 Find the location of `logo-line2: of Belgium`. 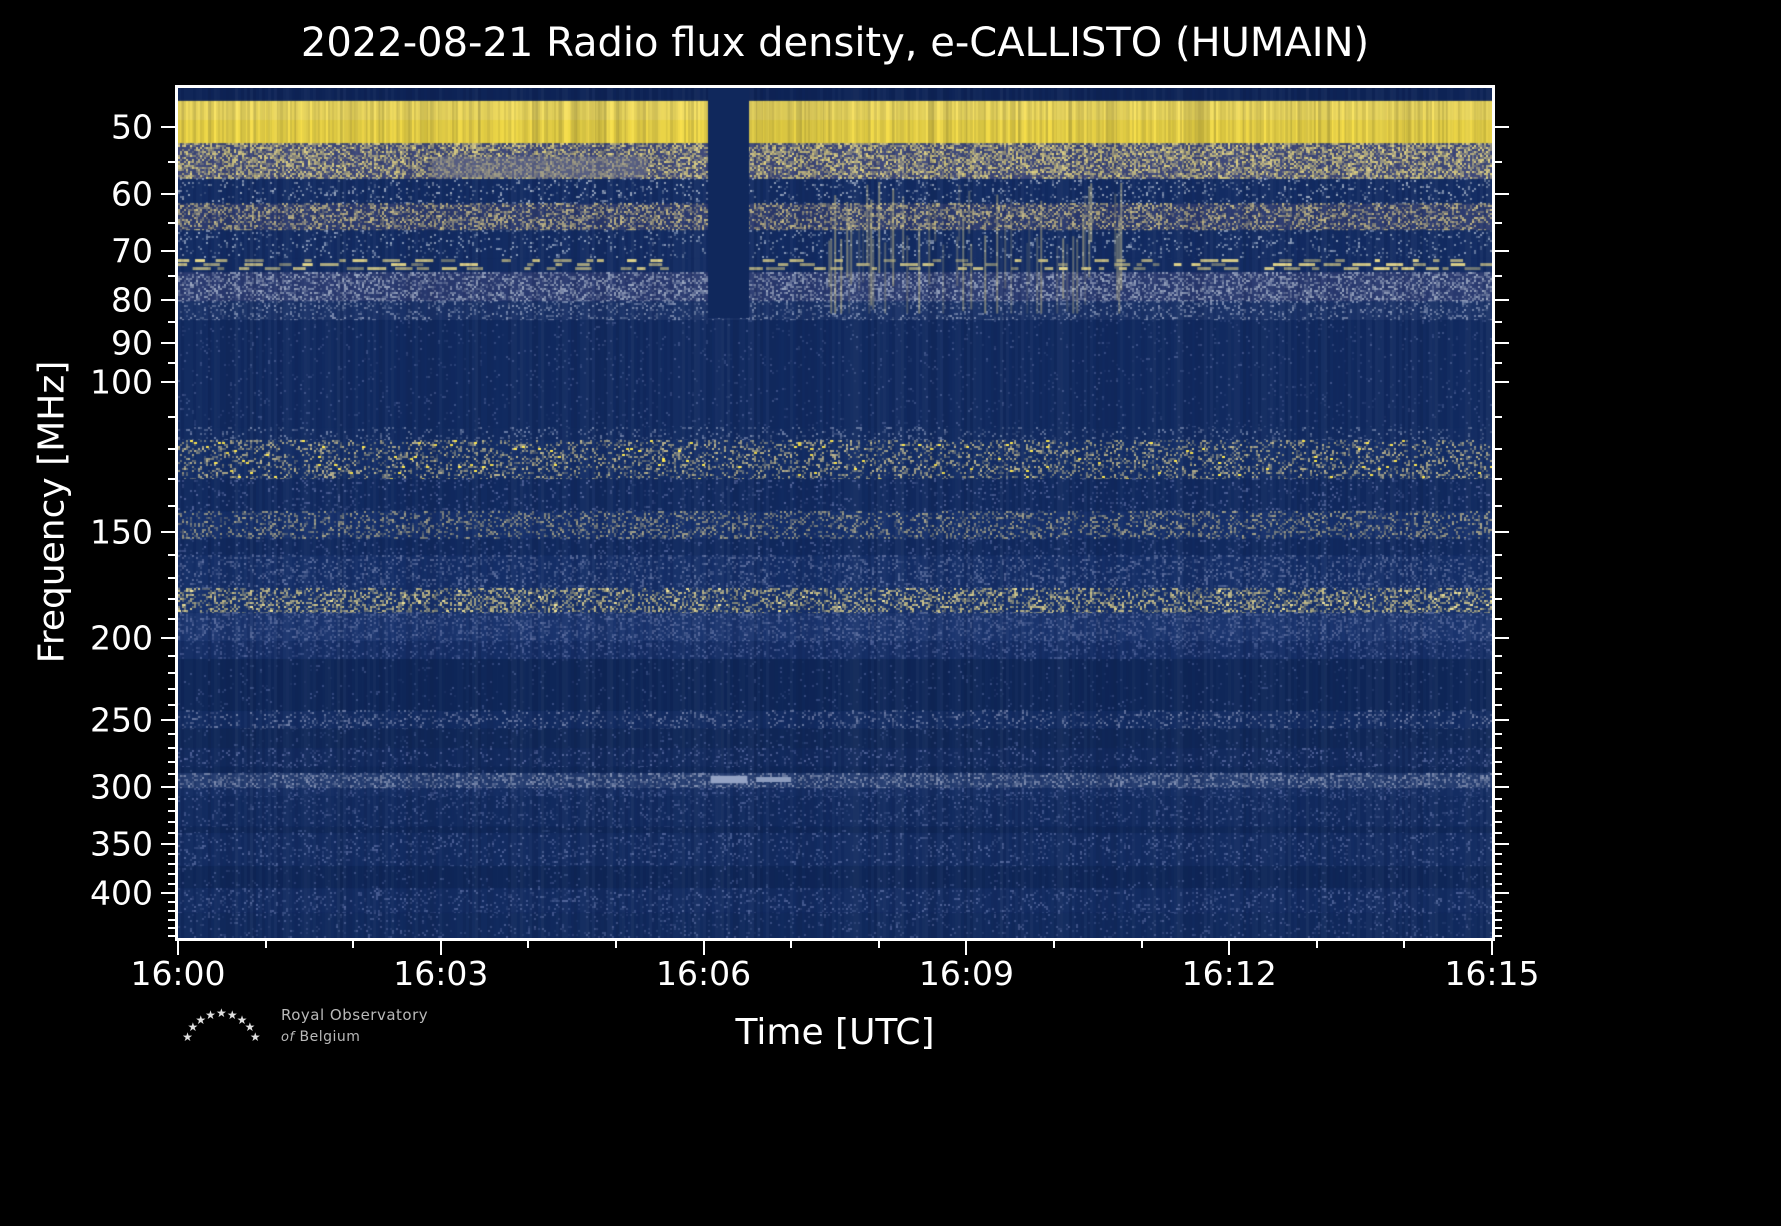

logo-line2: of Belgium is located at coordinates (354, 1037).